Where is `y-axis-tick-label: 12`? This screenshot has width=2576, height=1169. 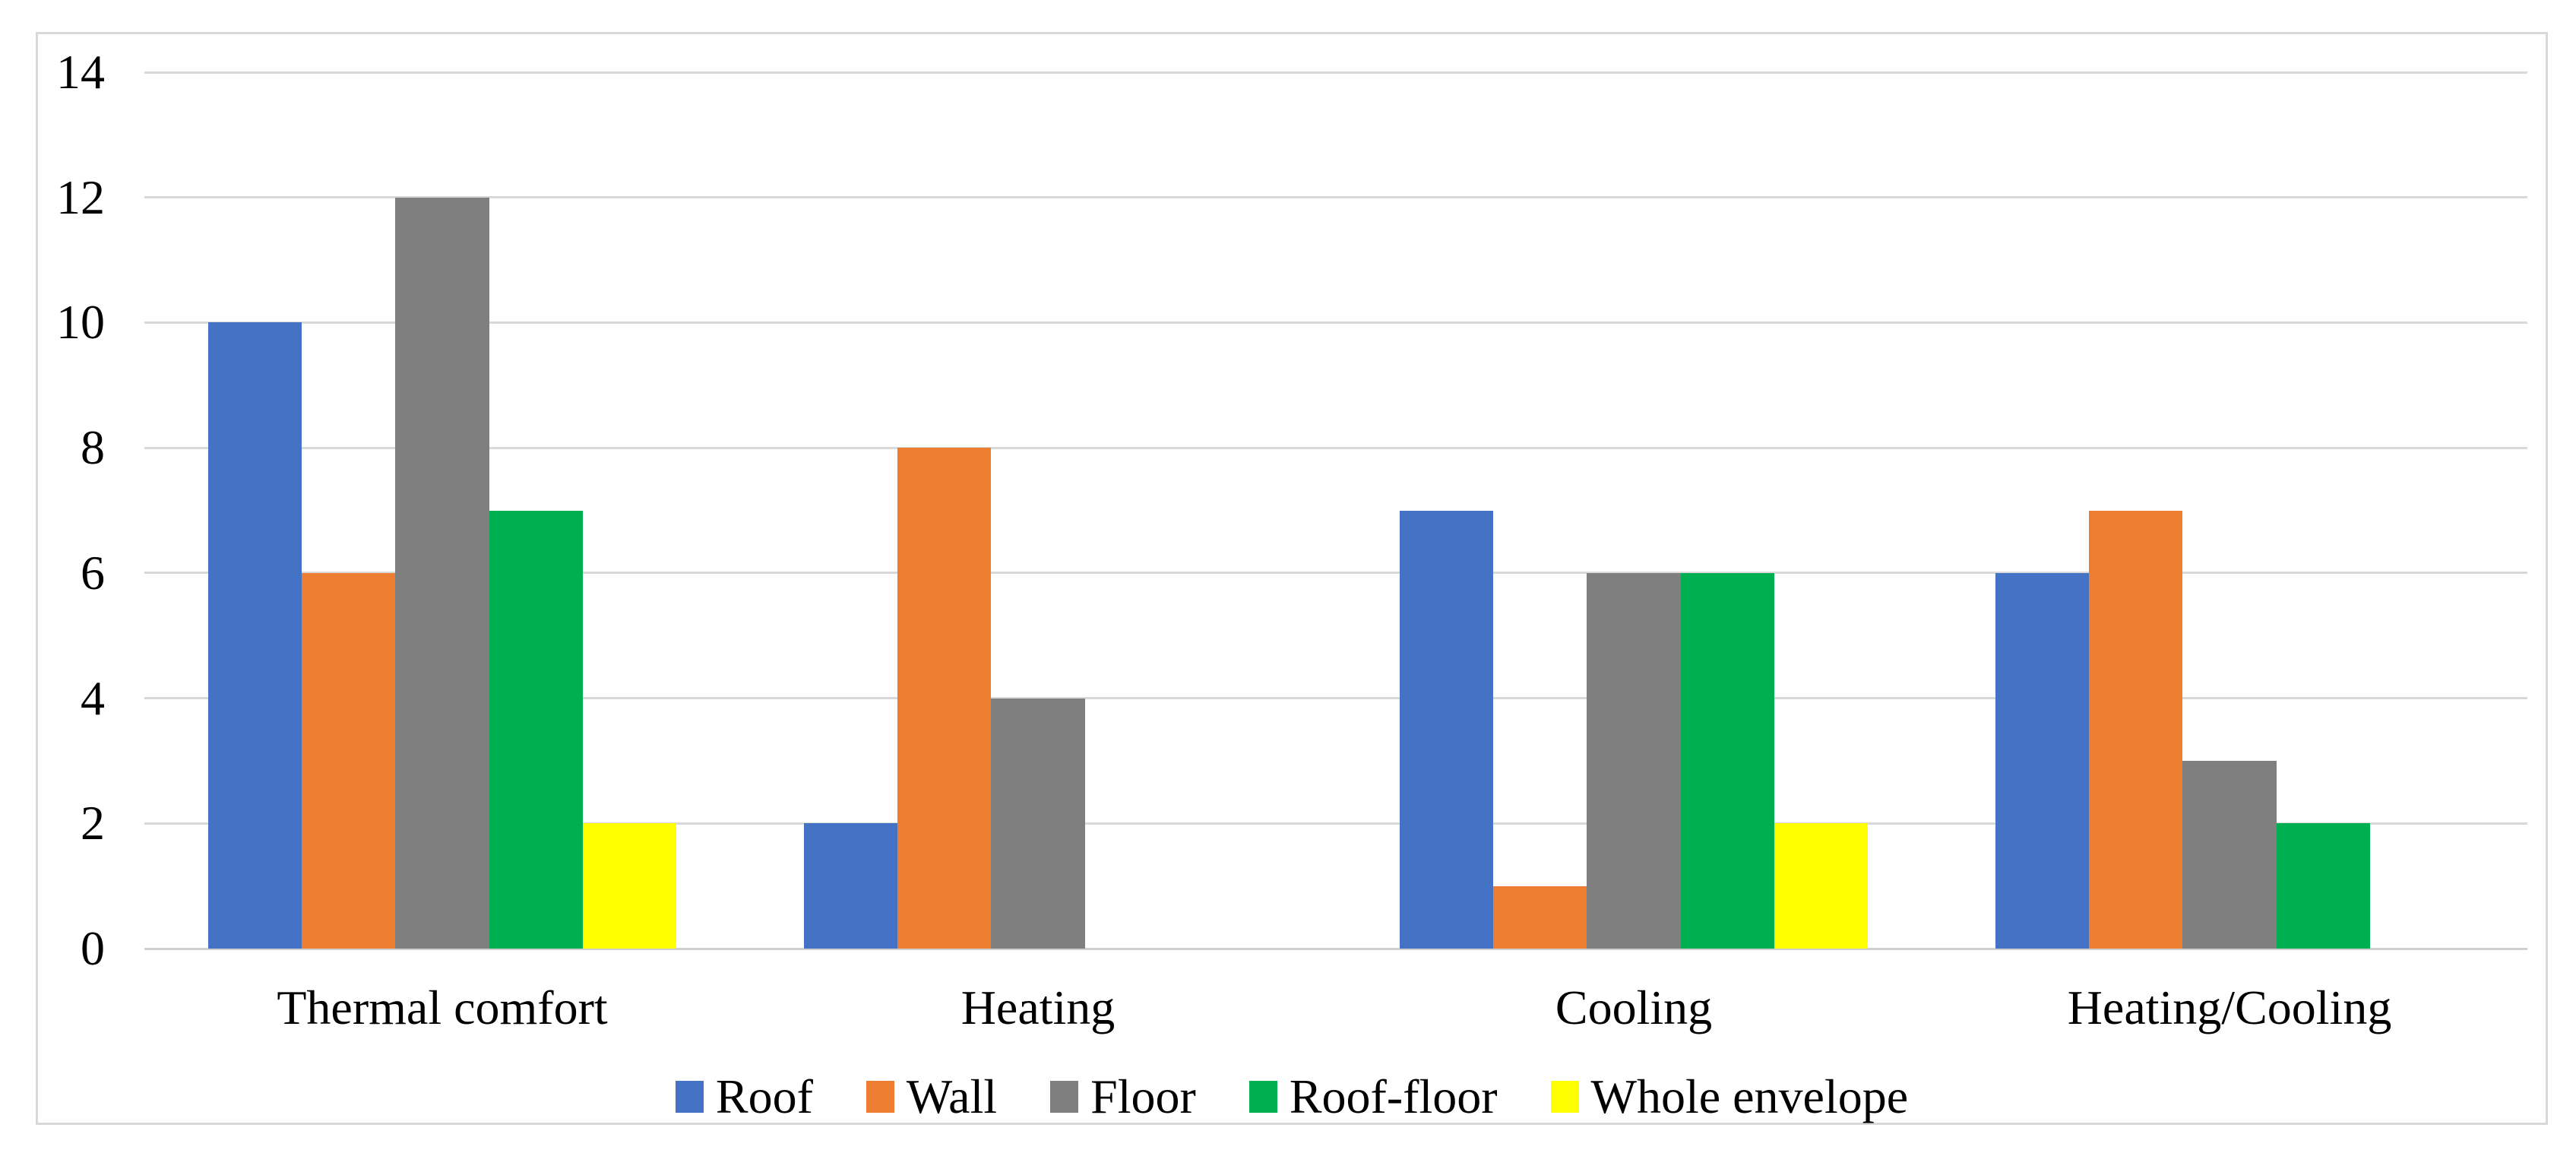 y-axis-tick-label: 12 is located at coordinates (80, 197).